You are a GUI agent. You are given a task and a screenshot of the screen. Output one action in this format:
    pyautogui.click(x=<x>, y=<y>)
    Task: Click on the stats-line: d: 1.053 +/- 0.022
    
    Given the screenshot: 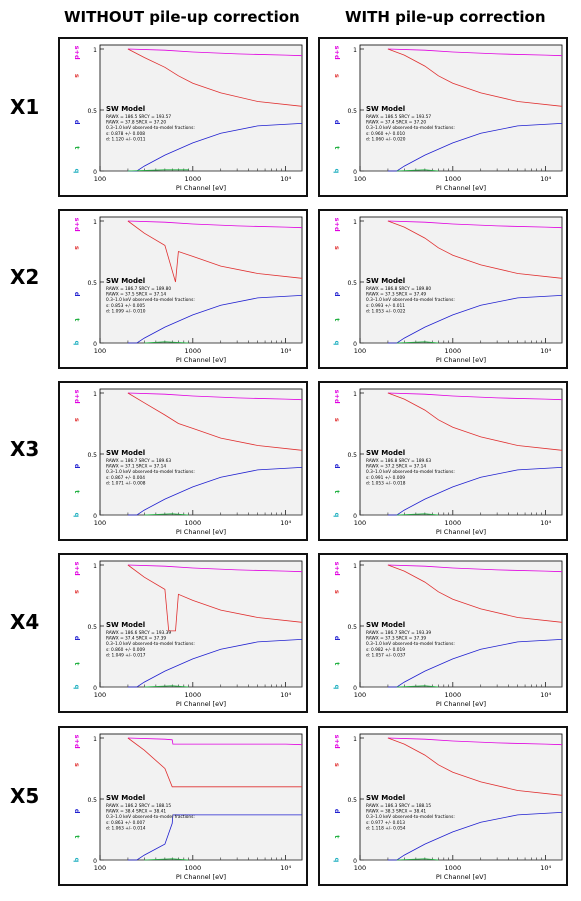 What is the action you would take?
    pyautogui.click(x=386, y=311)
    